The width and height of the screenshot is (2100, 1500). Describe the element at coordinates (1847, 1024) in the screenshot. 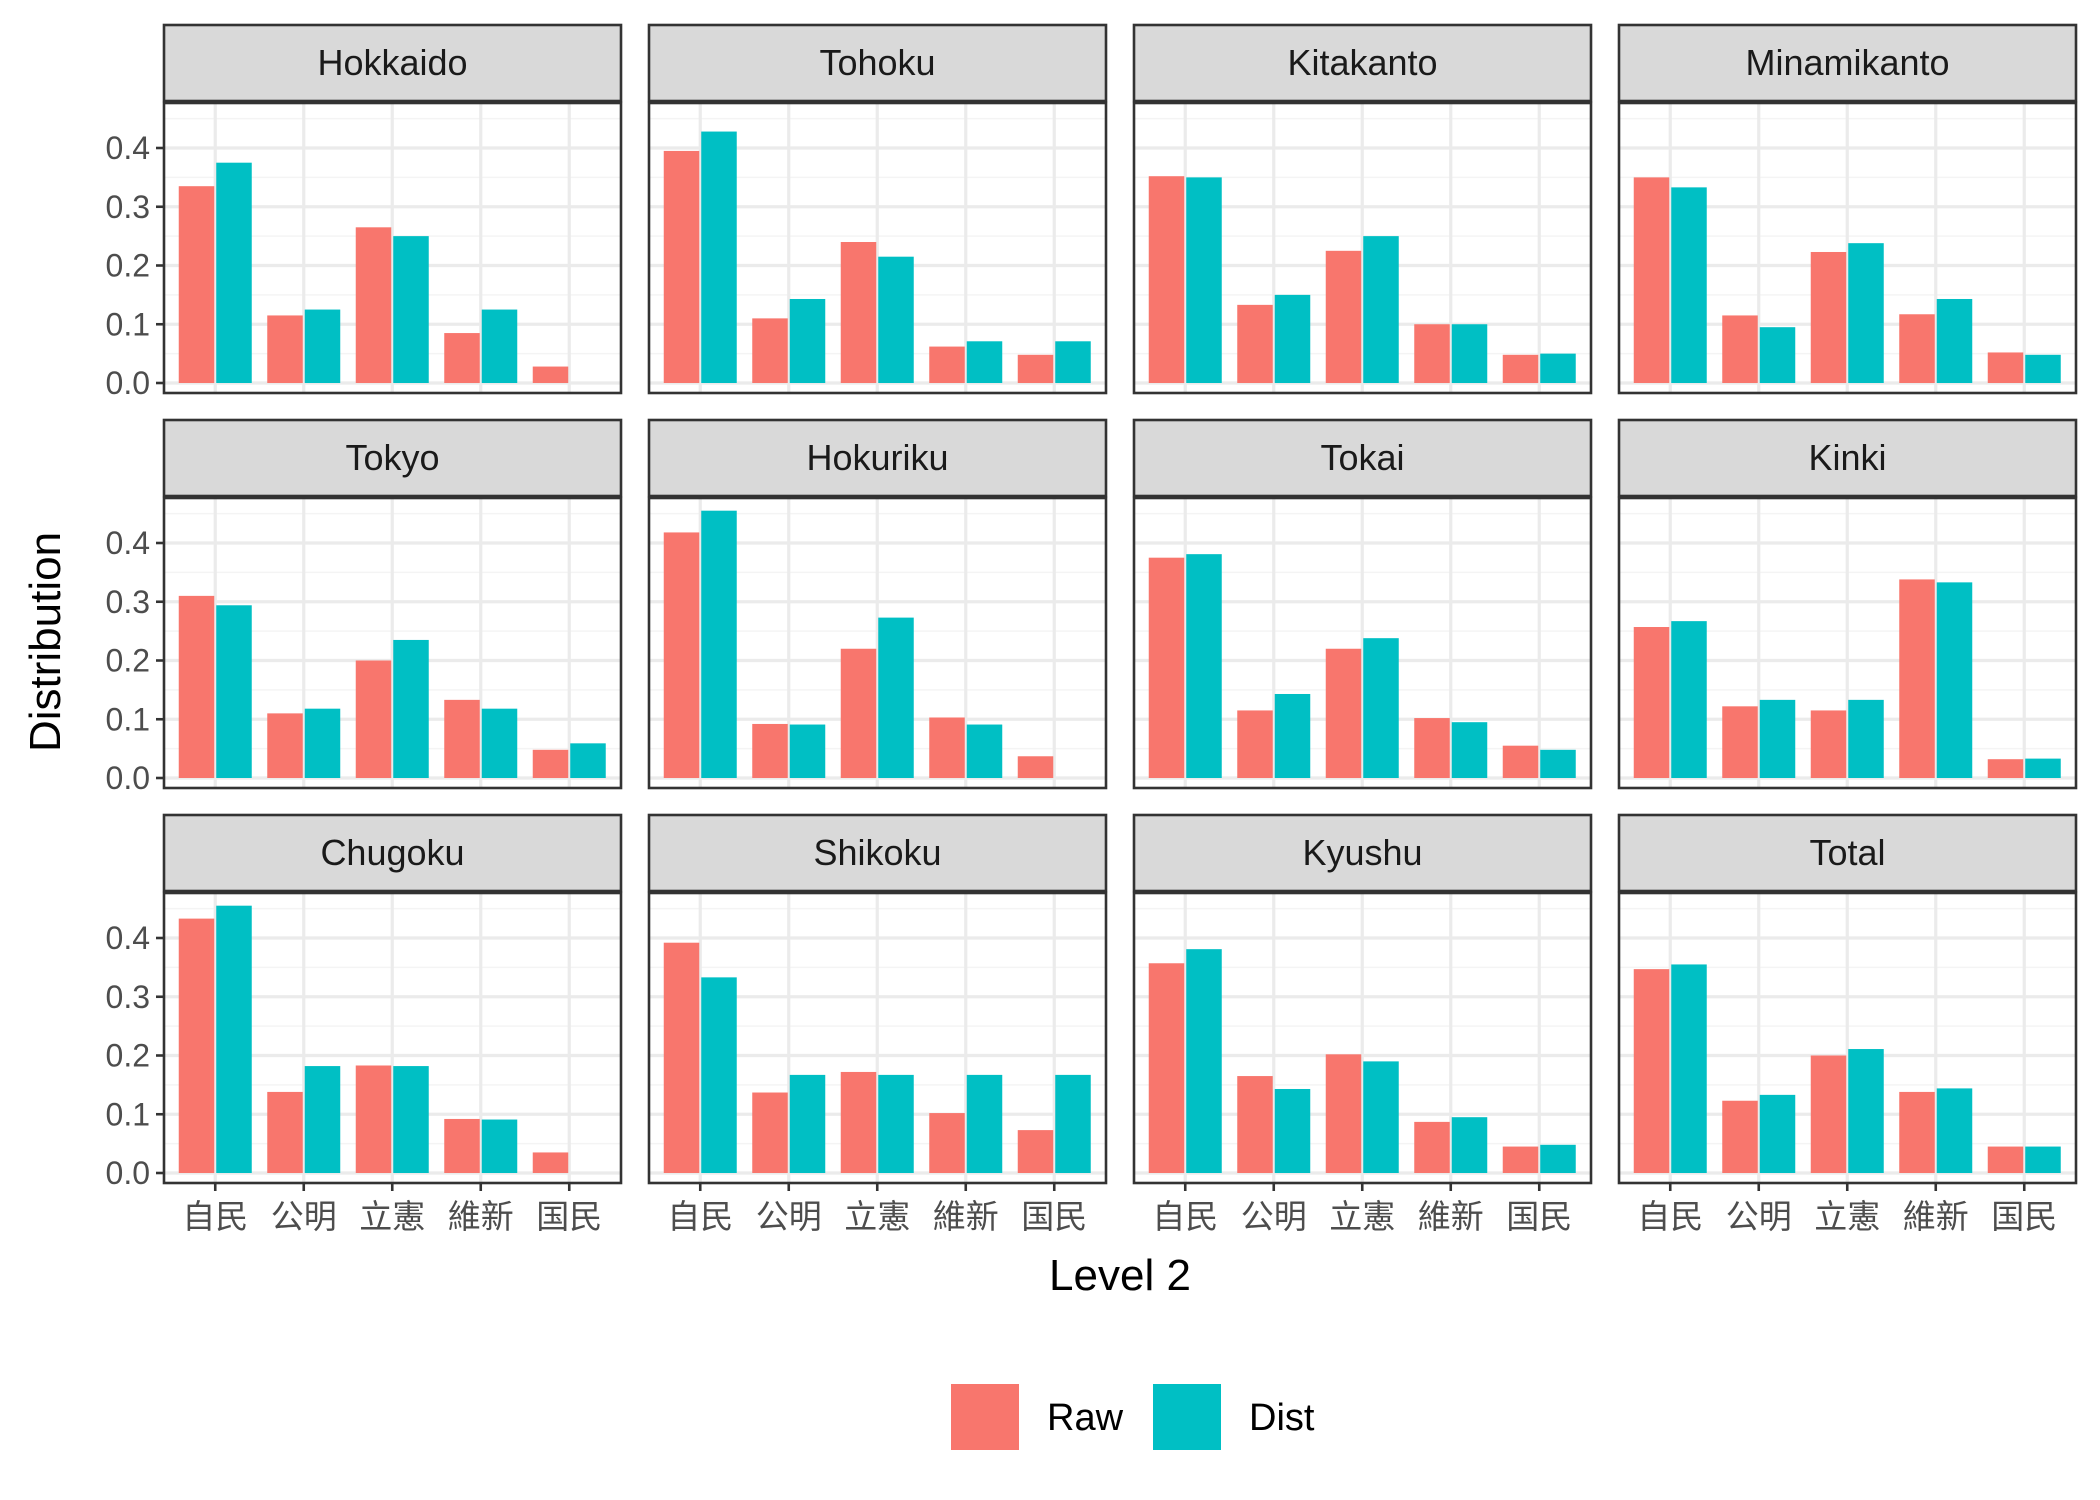

I see `facet-total: Total 自民 公明 立憲 維新 国民` at that location.